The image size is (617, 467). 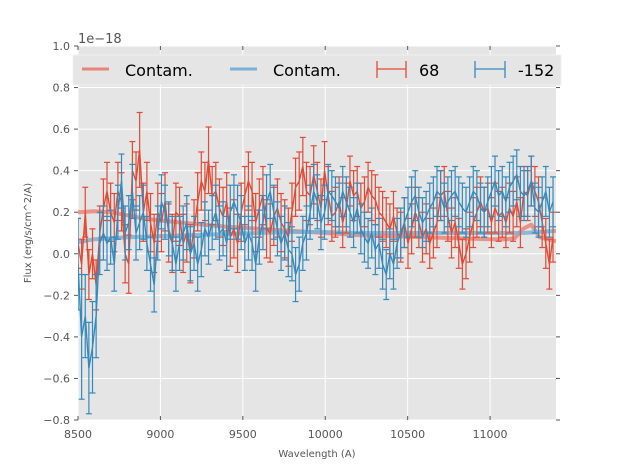 I want to click on y-tick-label: 1.0, so click(x=62, y=46).